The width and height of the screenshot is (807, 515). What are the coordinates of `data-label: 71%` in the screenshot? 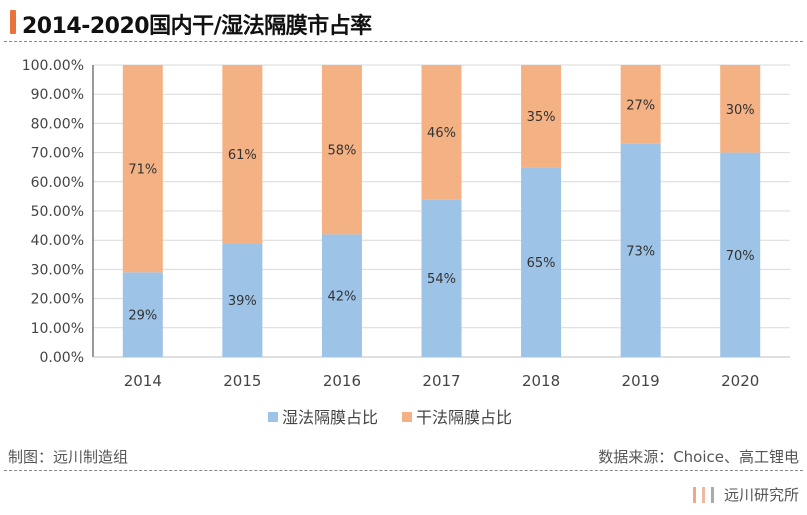 It's located at (142, 170).